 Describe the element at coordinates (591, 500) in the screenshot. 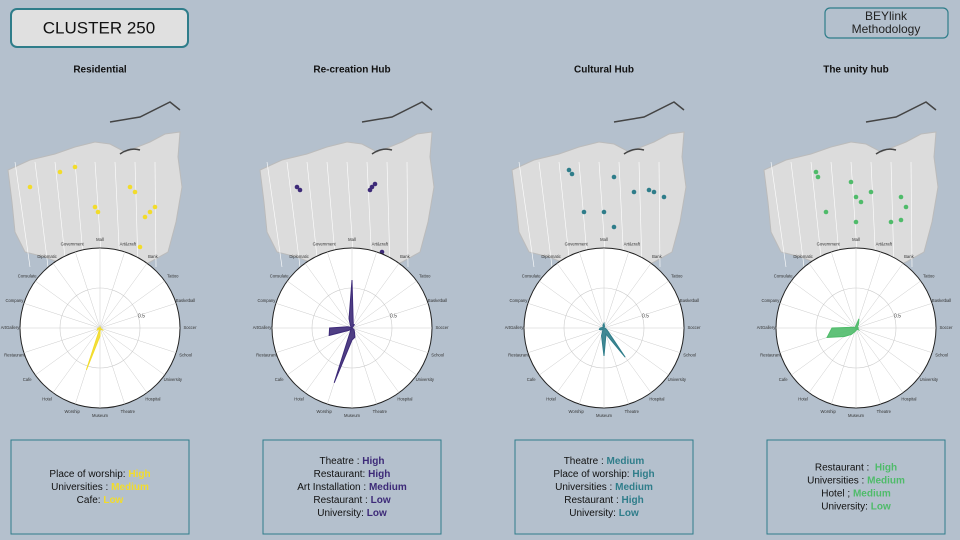

I see `description-label: Restaurant :` at that location.